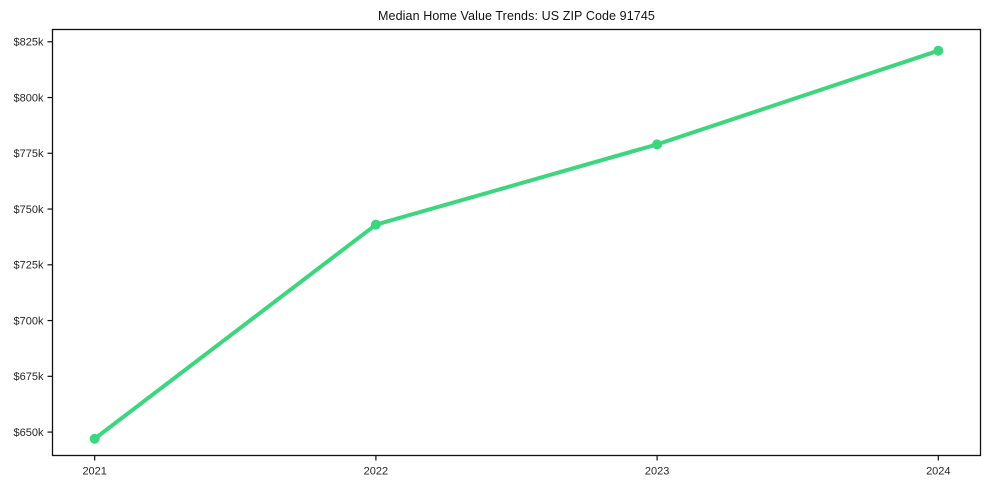 Image resolution: width=990 pixels, height=490 pixels. Describe the element at coordinates (29, 210) in the screenshot. I see `y-axis-tick-label: $750k` at that location.